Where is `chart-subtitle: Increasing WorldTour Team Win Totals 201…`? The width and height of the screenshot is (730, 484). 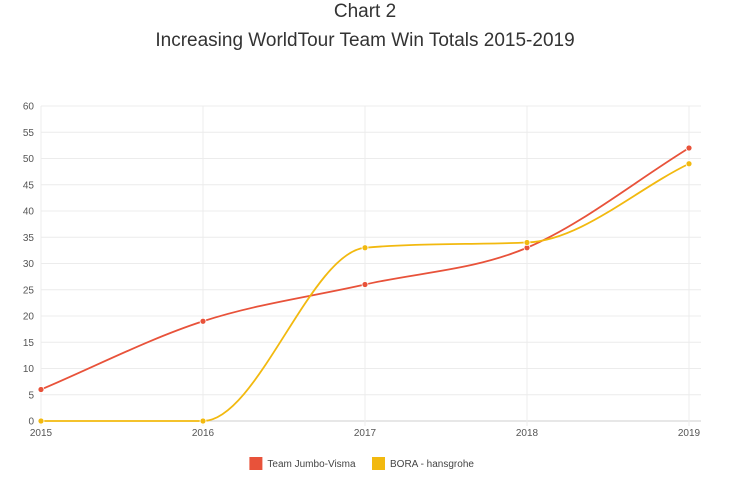
chart-subtitle: Increasing WorldTour Team Win Totals 201… is located at coordinates (365, 40).